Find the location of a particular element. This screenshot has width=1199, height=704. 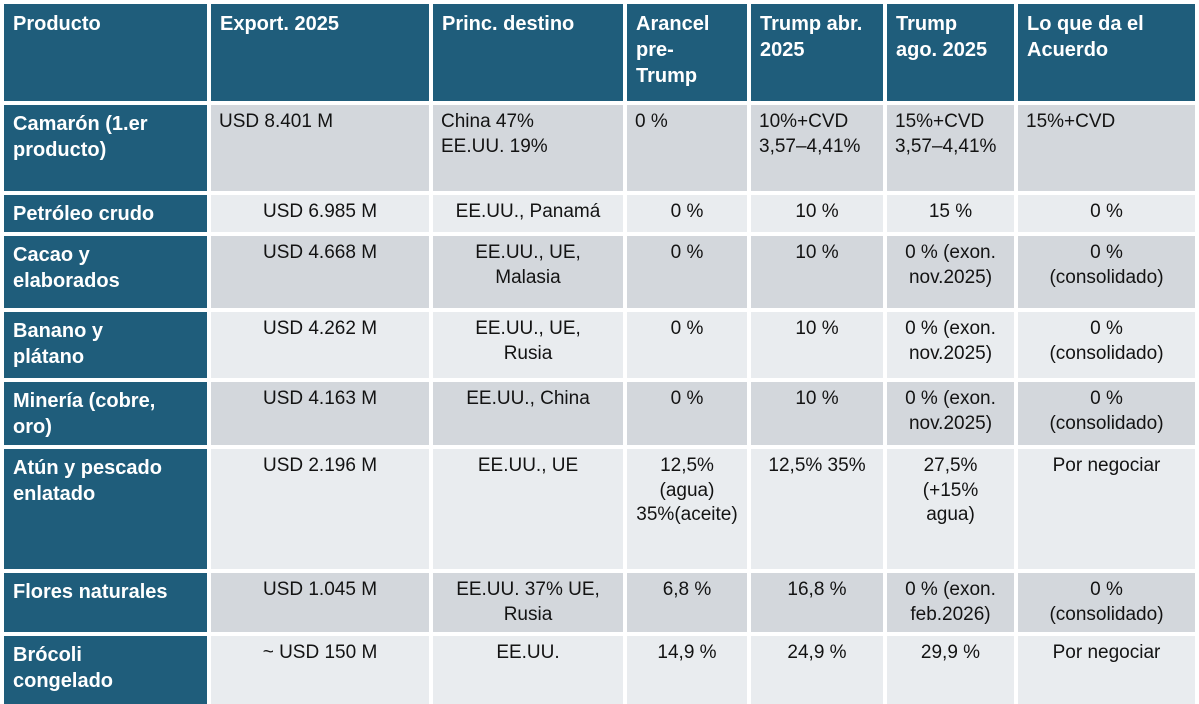

product-cell: Petróleo crudo is located at coordinates (105, 213).